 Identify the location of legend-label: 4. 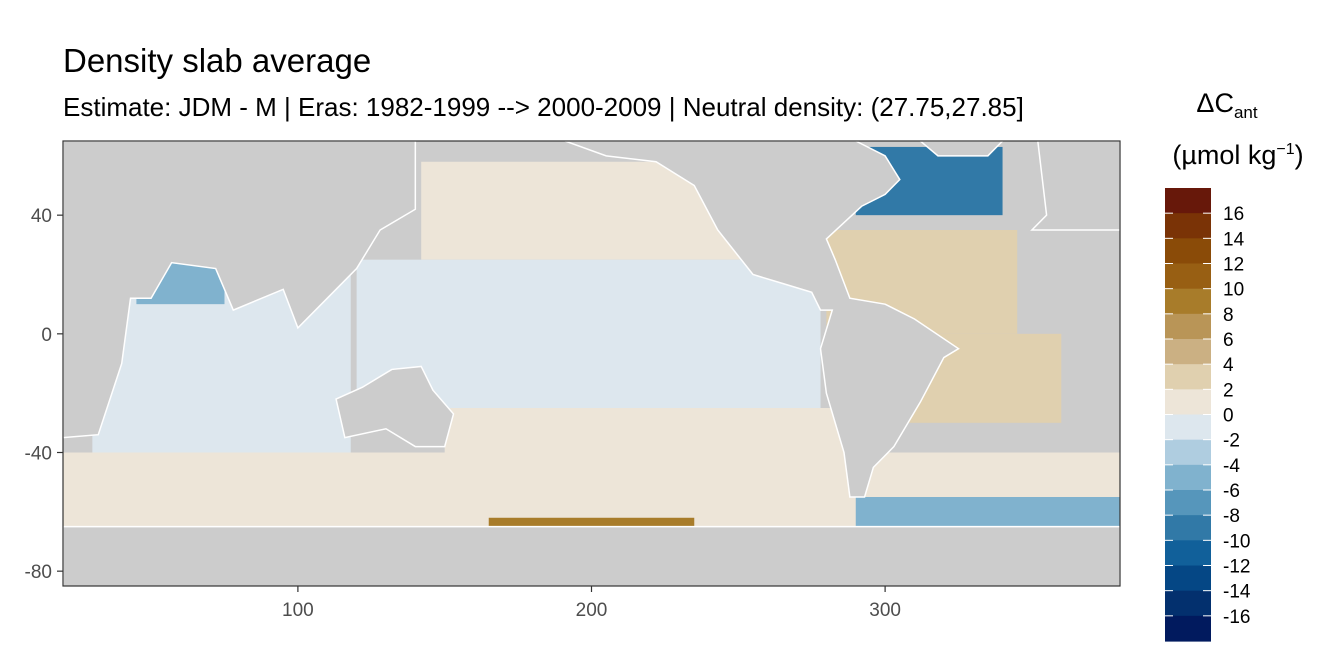
(1228, 365).